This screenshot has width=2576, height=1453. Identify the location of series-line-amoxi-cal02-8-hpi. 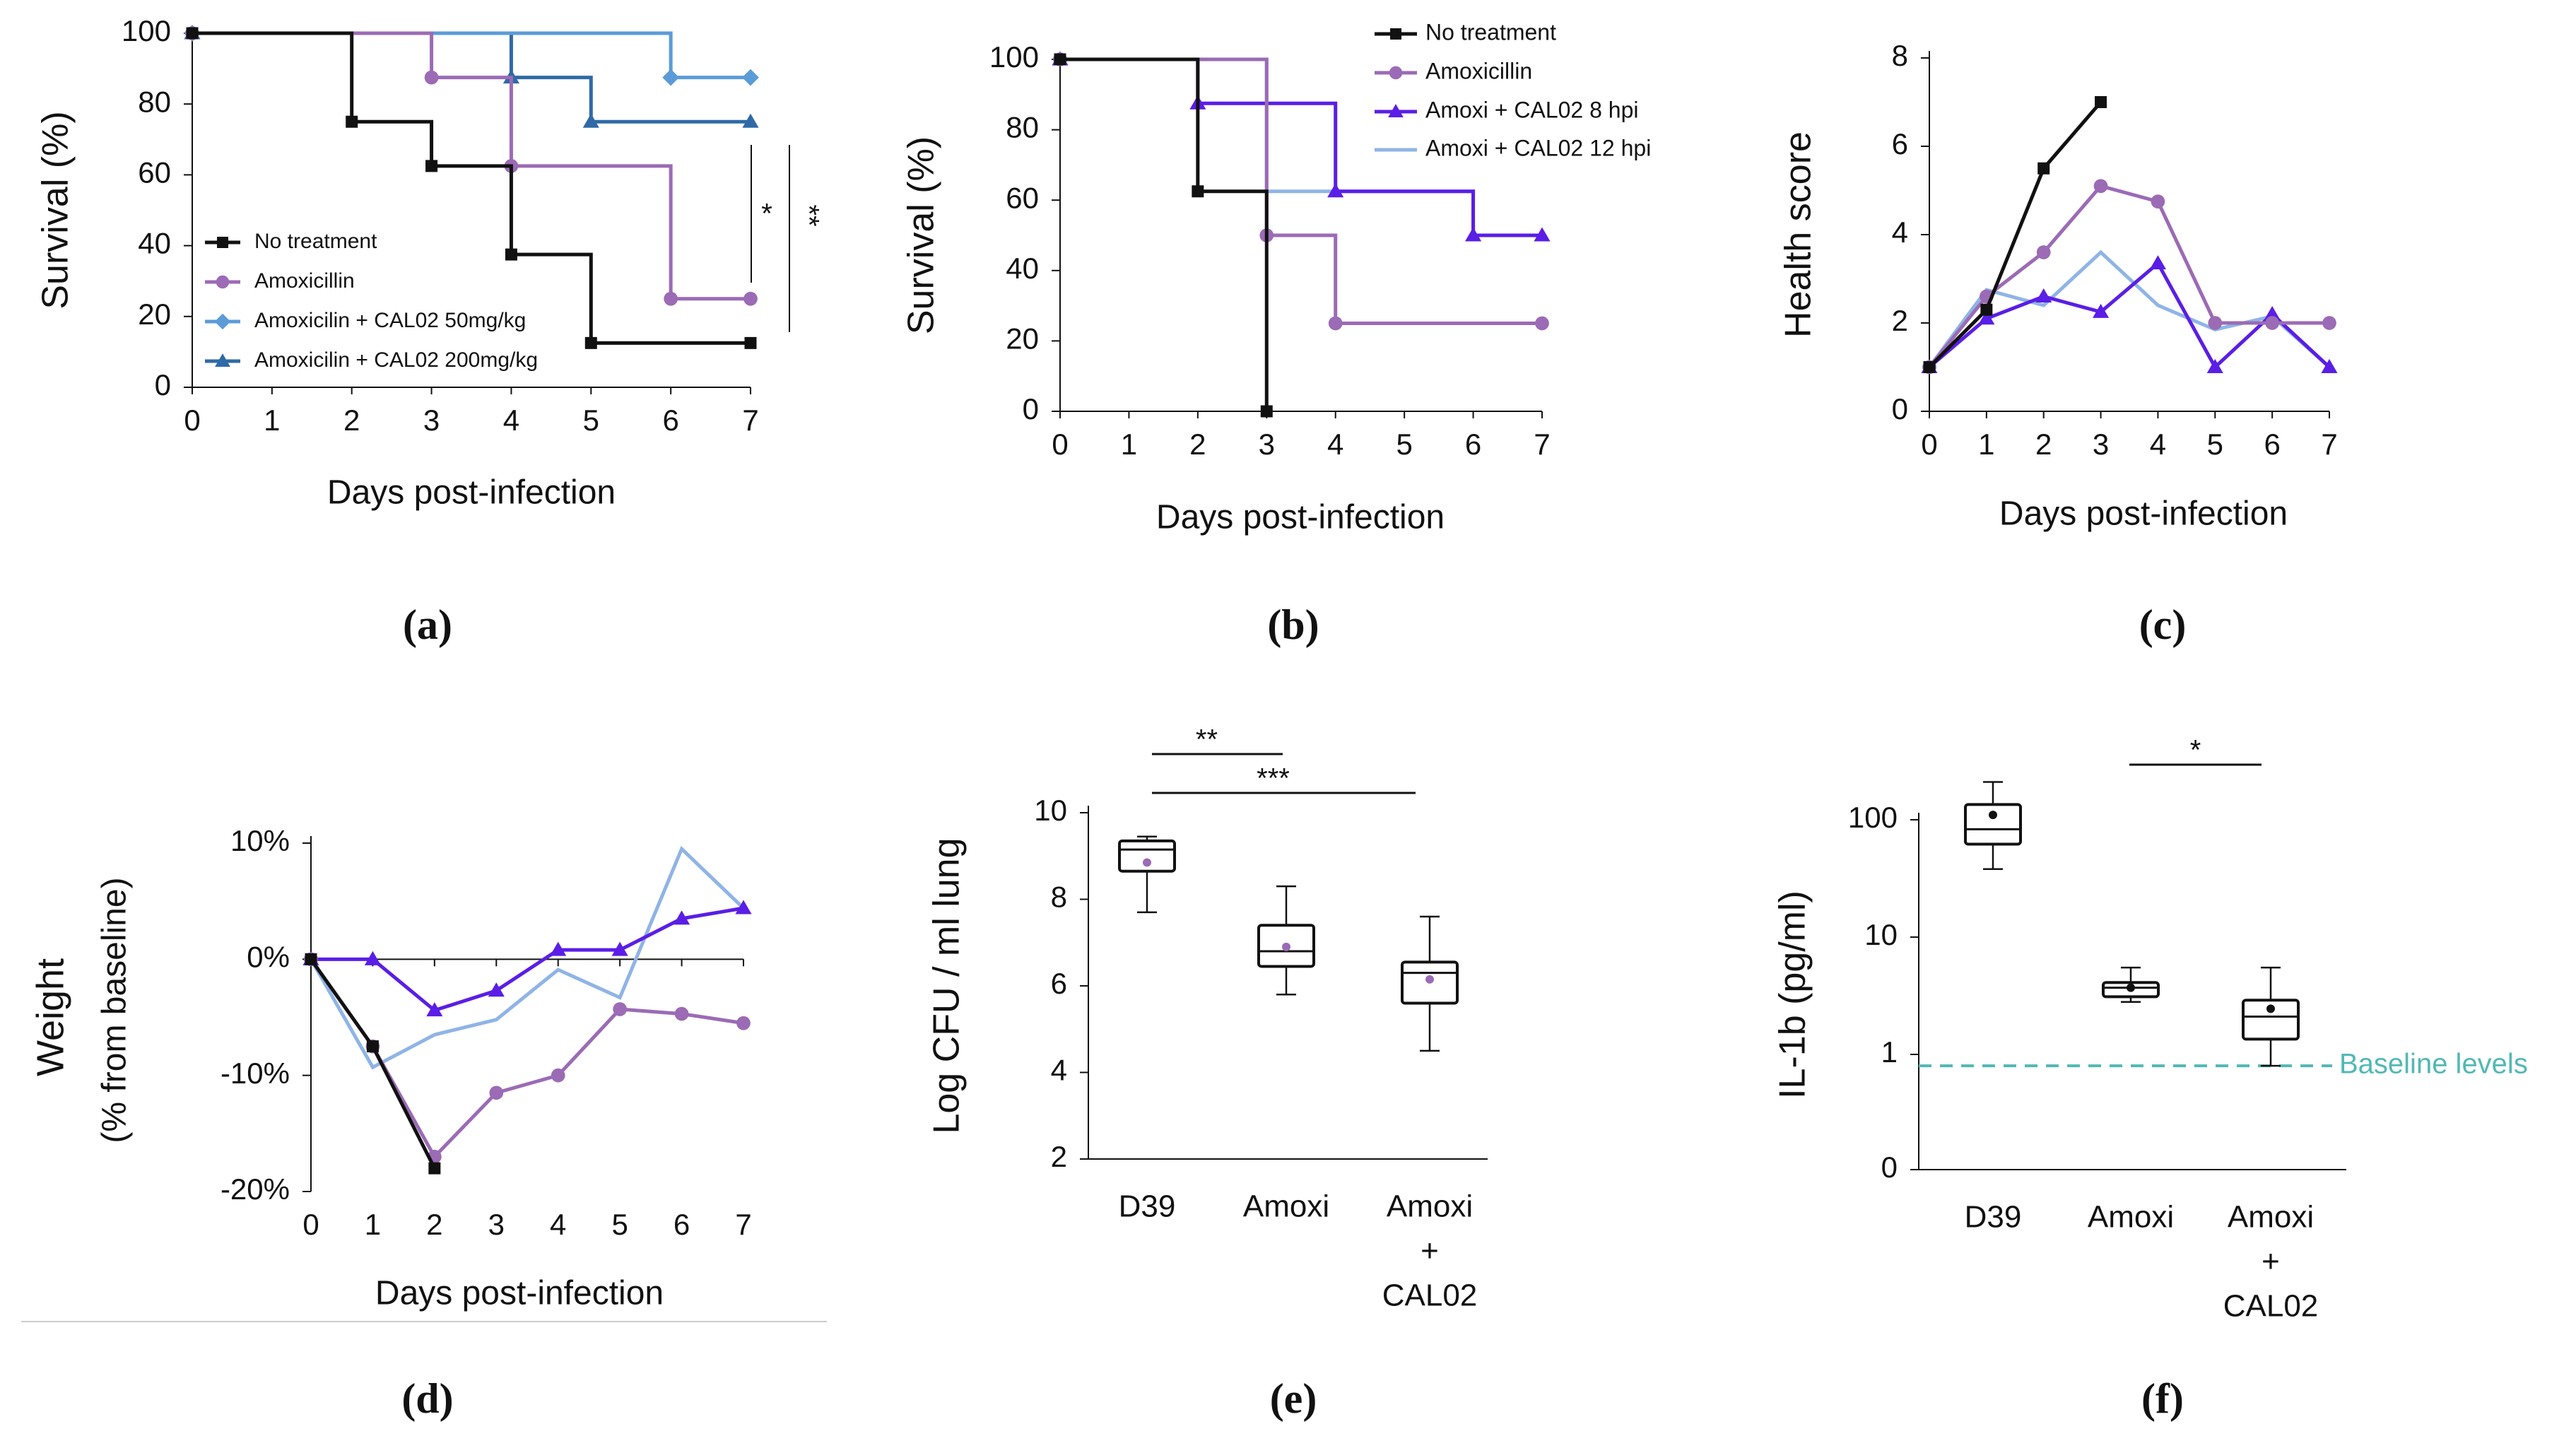
(527, 959).